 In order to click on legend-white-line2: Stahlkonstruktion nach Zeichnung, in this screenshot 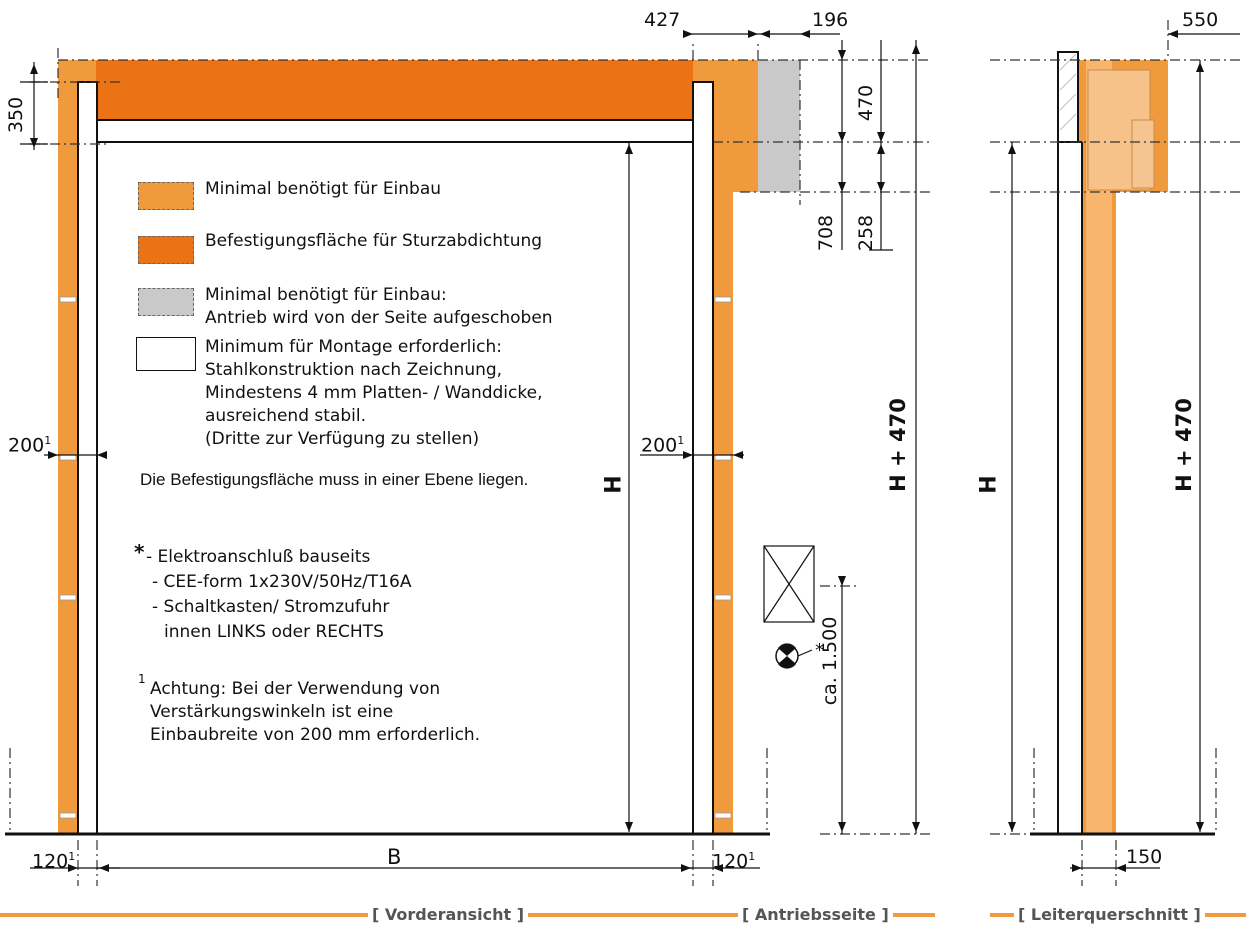, I will do `click(354, 370)`.